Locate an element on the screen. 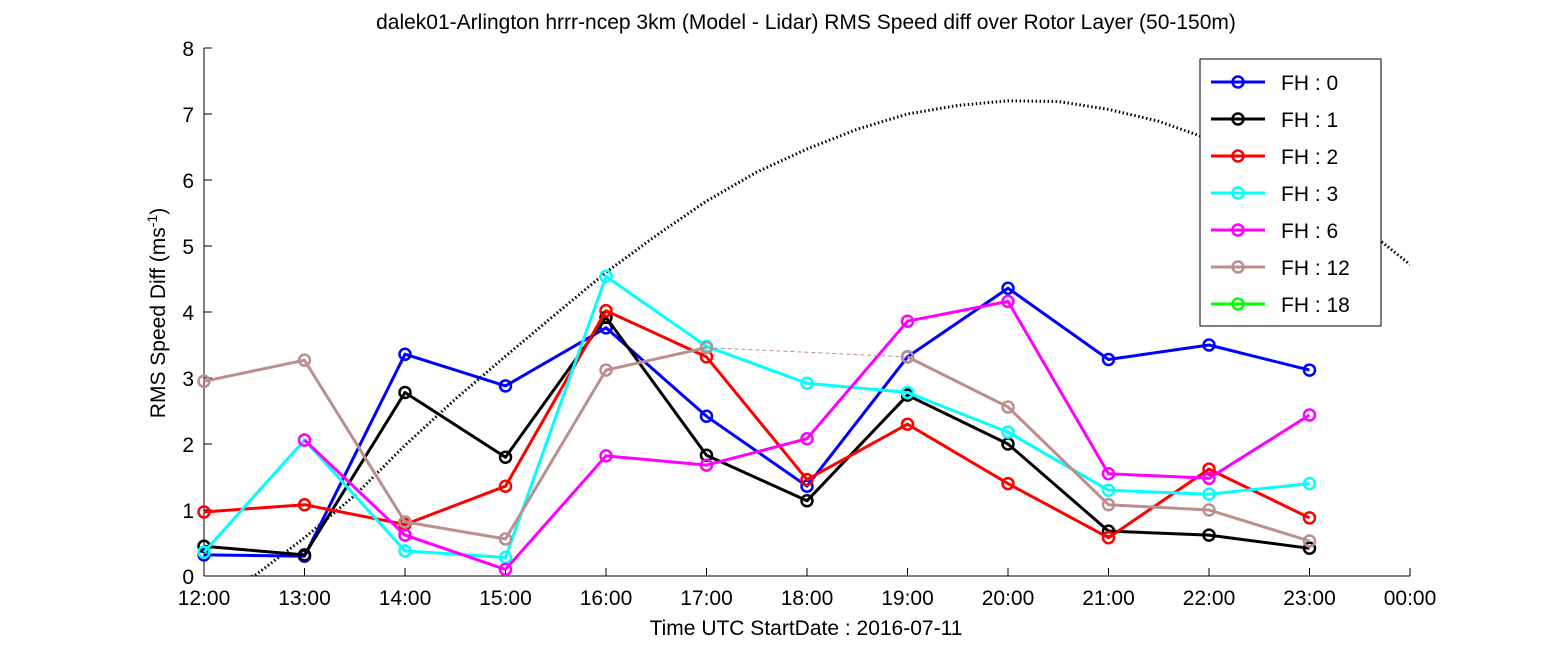  legend-entry-label: FH : 2 is located at coordinates (1309, 157).